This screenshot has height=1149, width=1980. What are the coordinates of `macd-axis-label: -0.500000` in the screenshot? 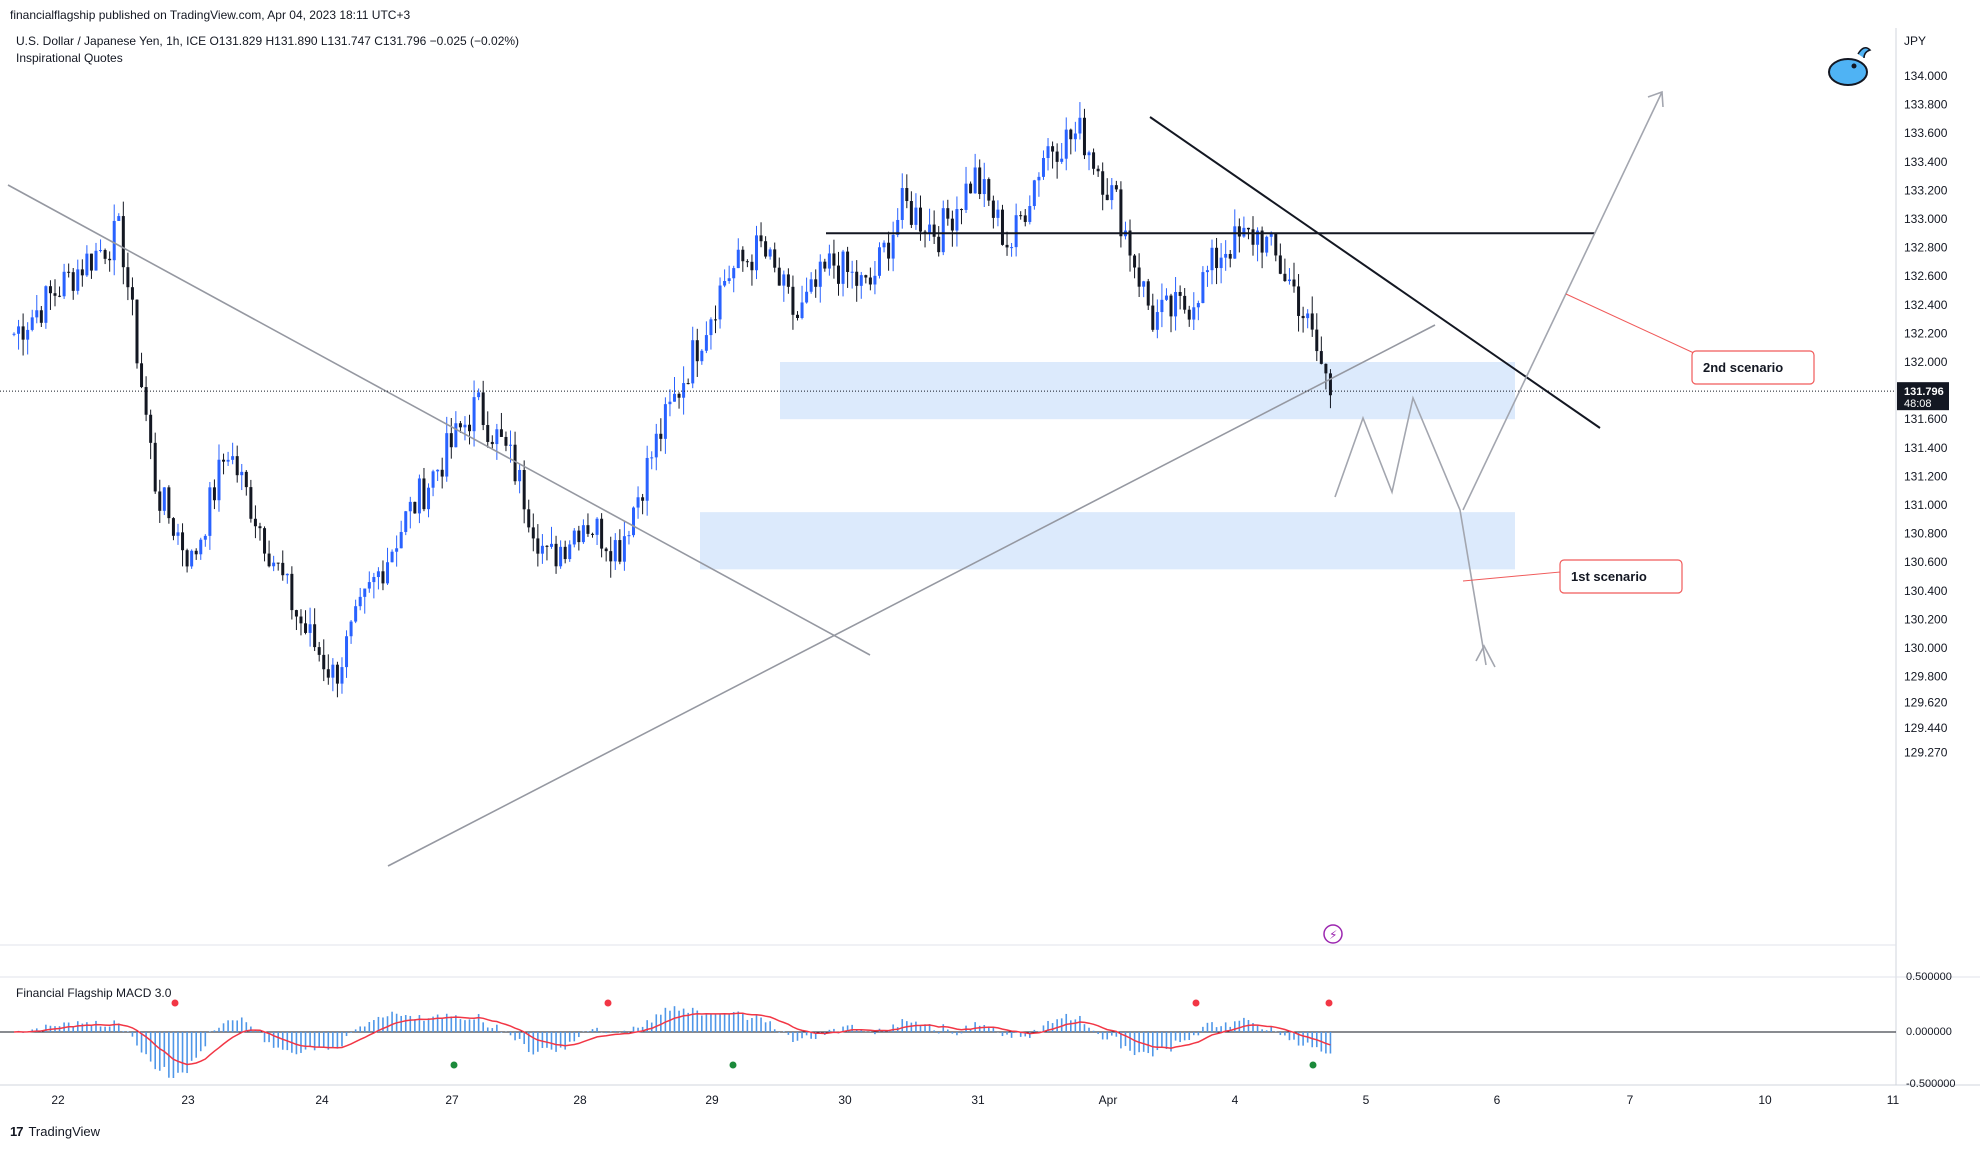 It's located at (1931, 1084).